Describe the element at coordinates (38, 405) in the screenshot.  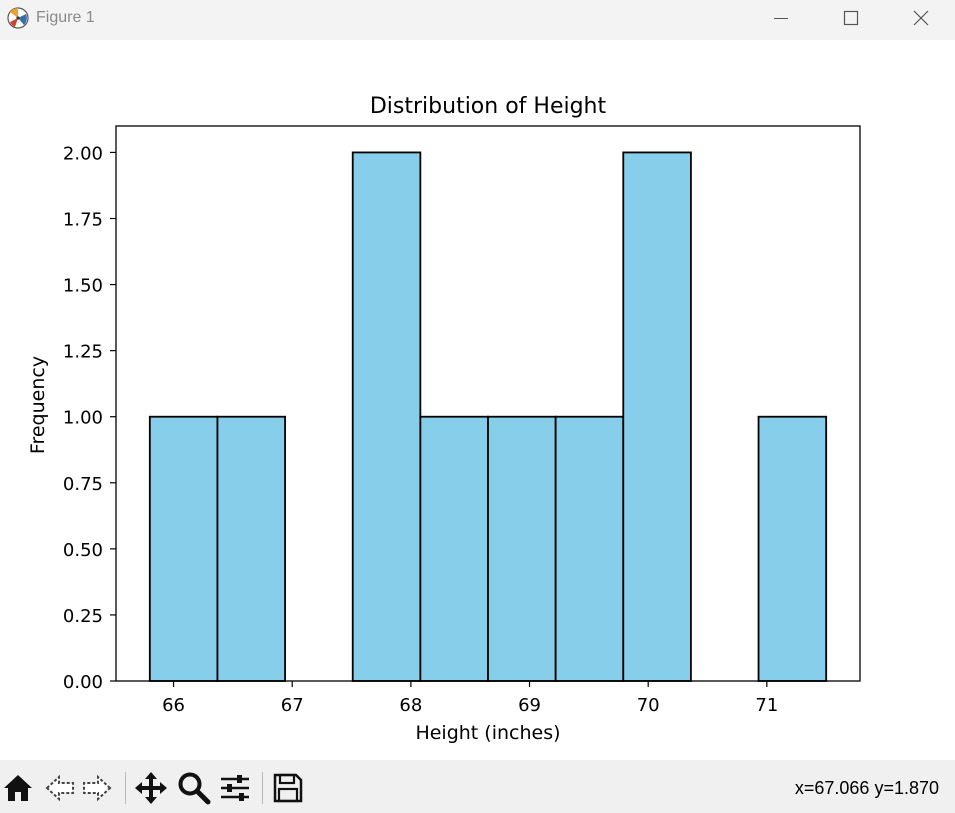
I see `y-axis-label: Frequency` at that location.